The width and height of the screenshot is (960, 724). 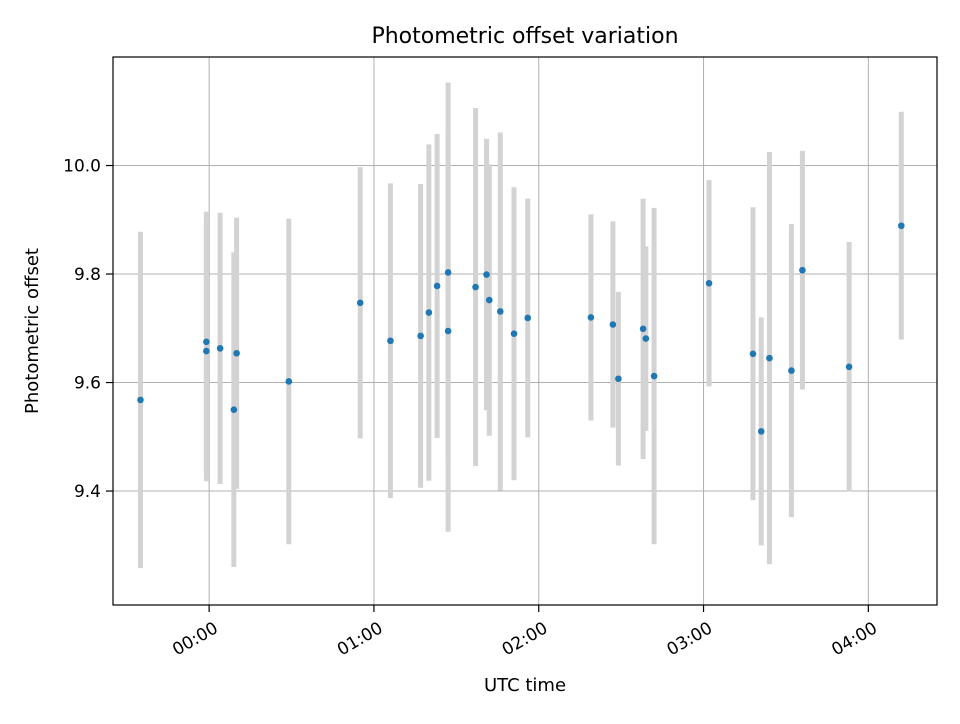 What do you see at coordinates (524, 36) in the screenshot?
I see `chart-title: Photometric offset variation` at bounding box center [524, 36].